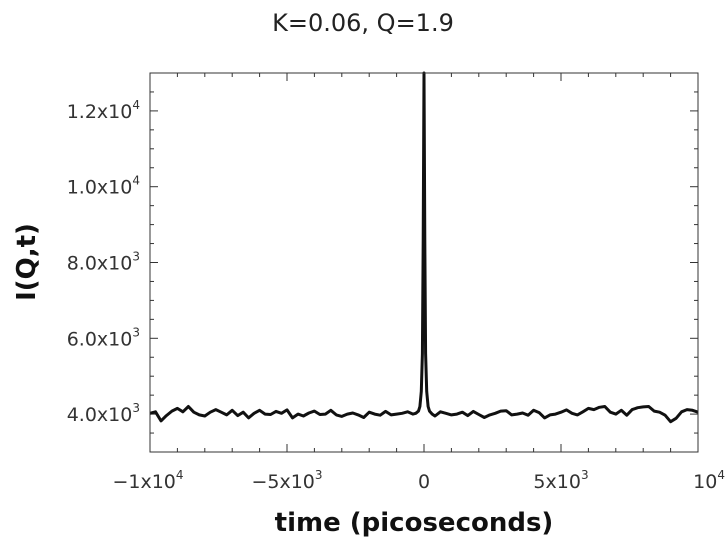 Image resolution: width=728 pixels, height=544 pixels. Describe the element at coordinates (363, 23) in the screenshot. I see `chart-title: K=0.06, Q=1.9` at that location.